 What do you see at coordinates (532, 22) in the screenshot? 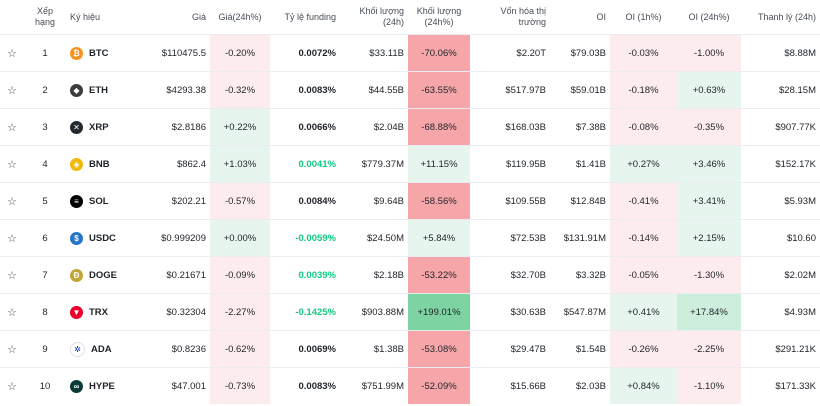
I see `market-cap-header-line2: trường` at bounding box center [532, 22].